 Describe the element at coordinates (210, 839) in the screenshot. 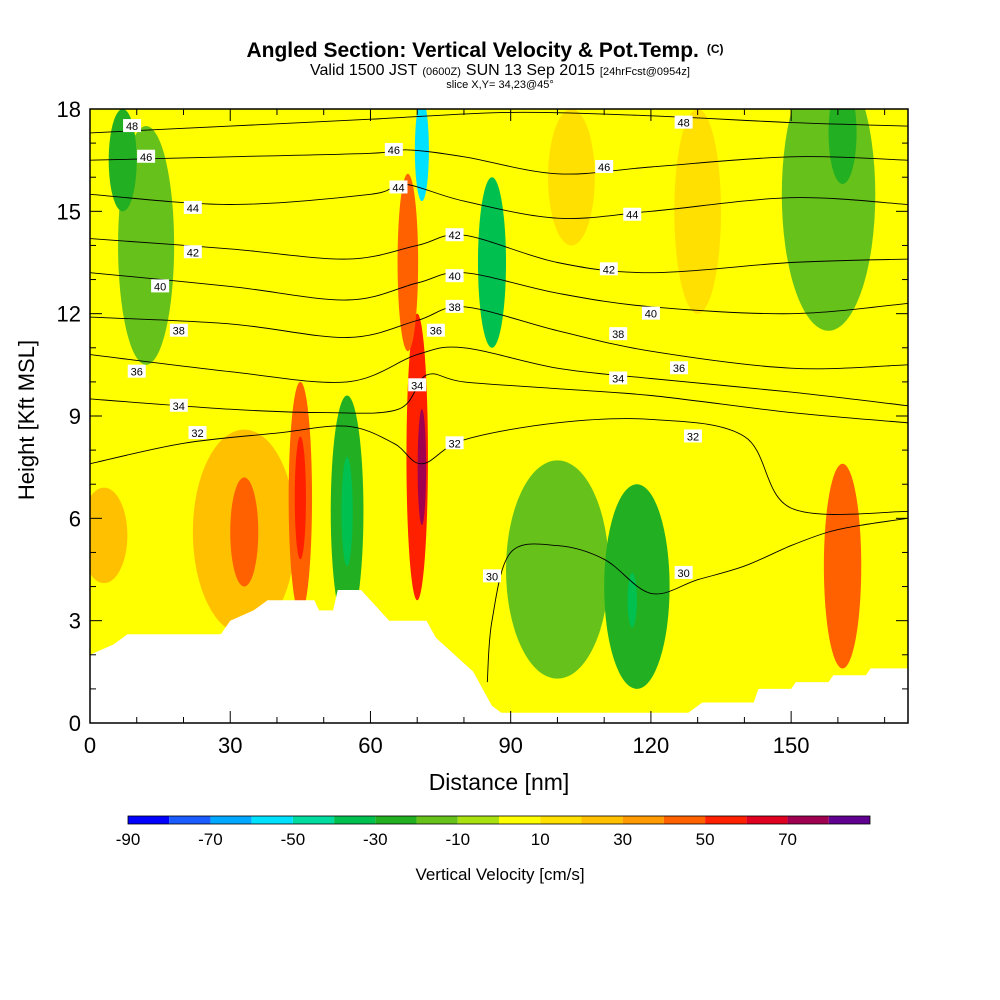

I see `colorbar-tick-label: -70` at that location.